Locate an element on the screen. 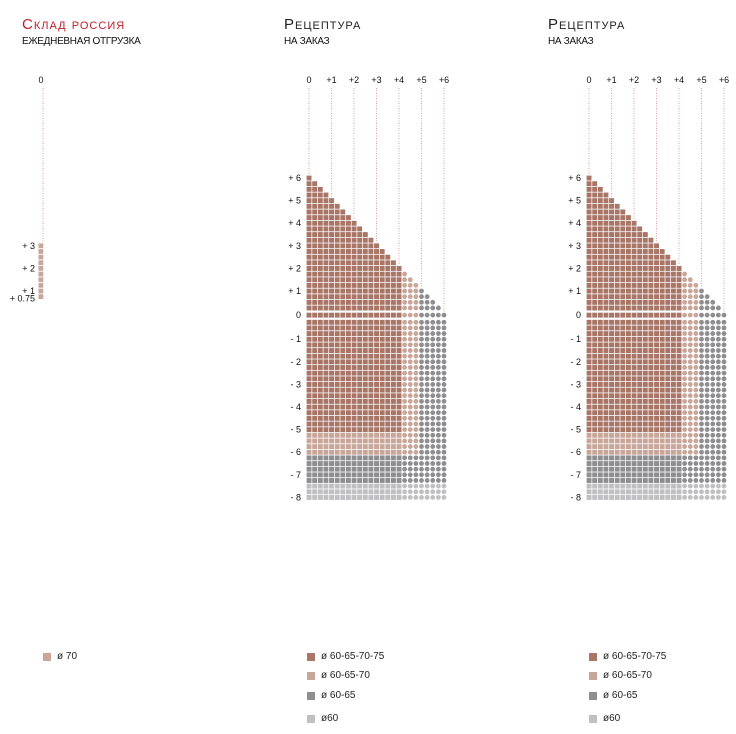 The height and width of the screenshot is (734, 736). row-label: + 5 is located at coordinates (574, 201).